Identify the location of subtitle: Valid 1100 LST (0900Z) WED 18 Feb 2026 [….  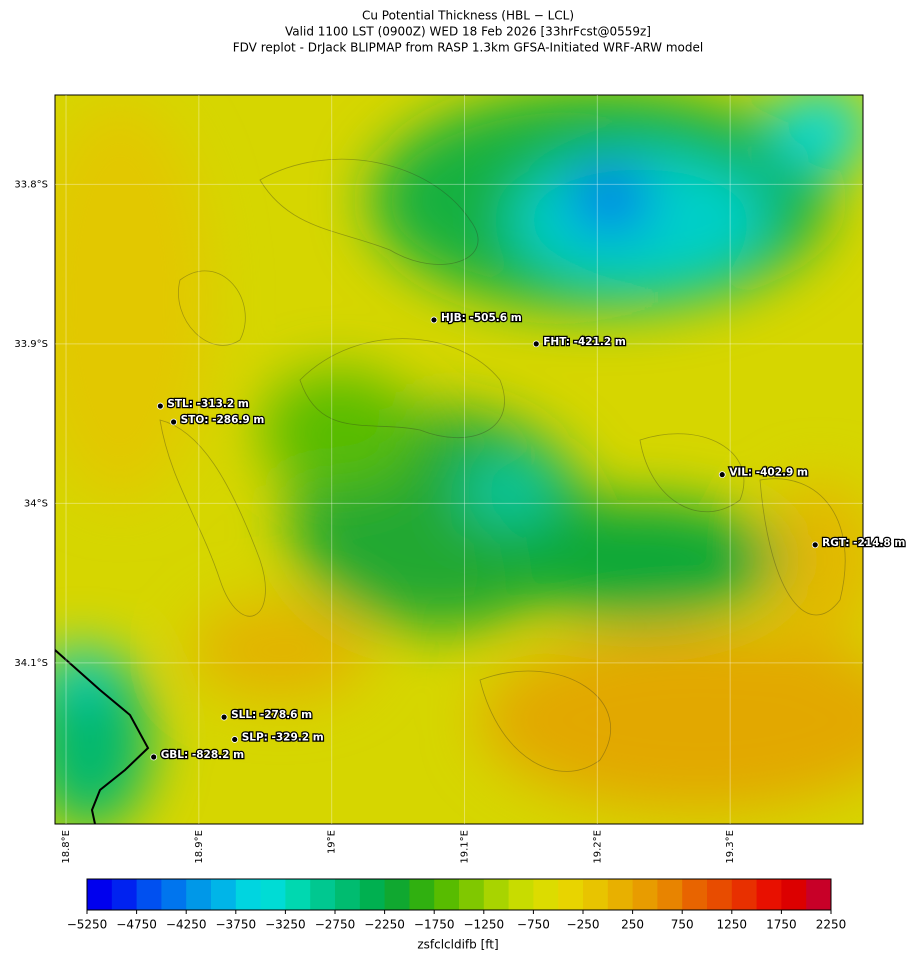
(468, 32).